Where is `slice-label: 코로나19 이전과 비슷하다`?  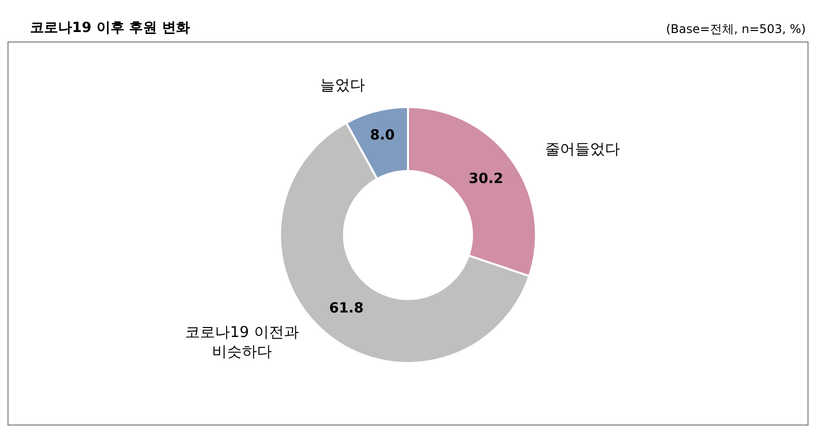 slice-label: 코로나19 이전과 비슷하다 is located at coordinates (242, 341).